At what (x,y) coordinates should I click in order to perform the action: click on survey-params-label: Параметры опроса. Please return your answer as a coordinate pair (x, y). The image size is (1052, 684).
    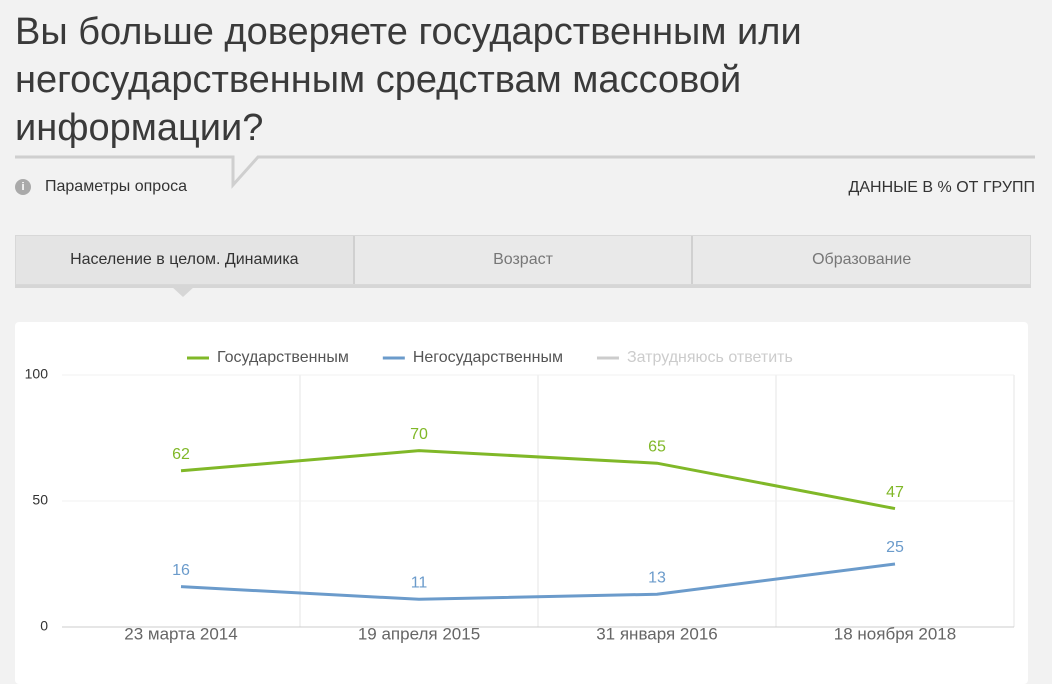
    Looking at the image, I should click on (116, 186).